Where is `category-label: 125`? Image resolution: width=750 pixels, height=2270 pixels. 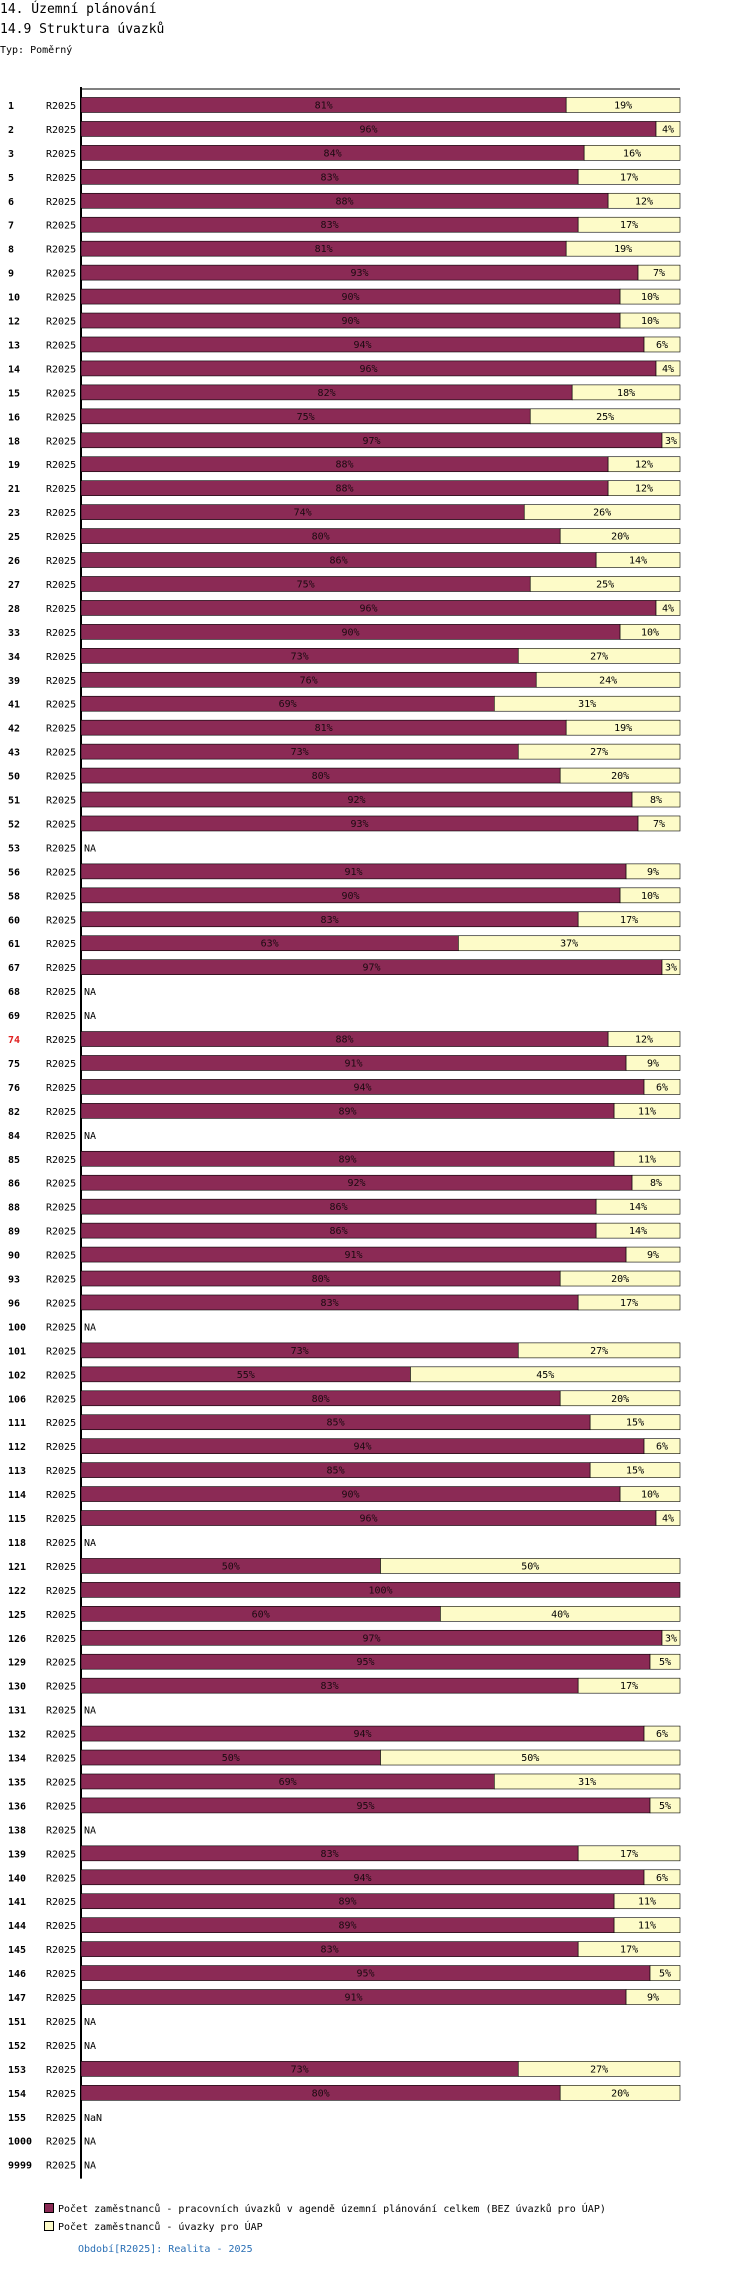
category-label: 125 is located at coordinates (17, 1615).